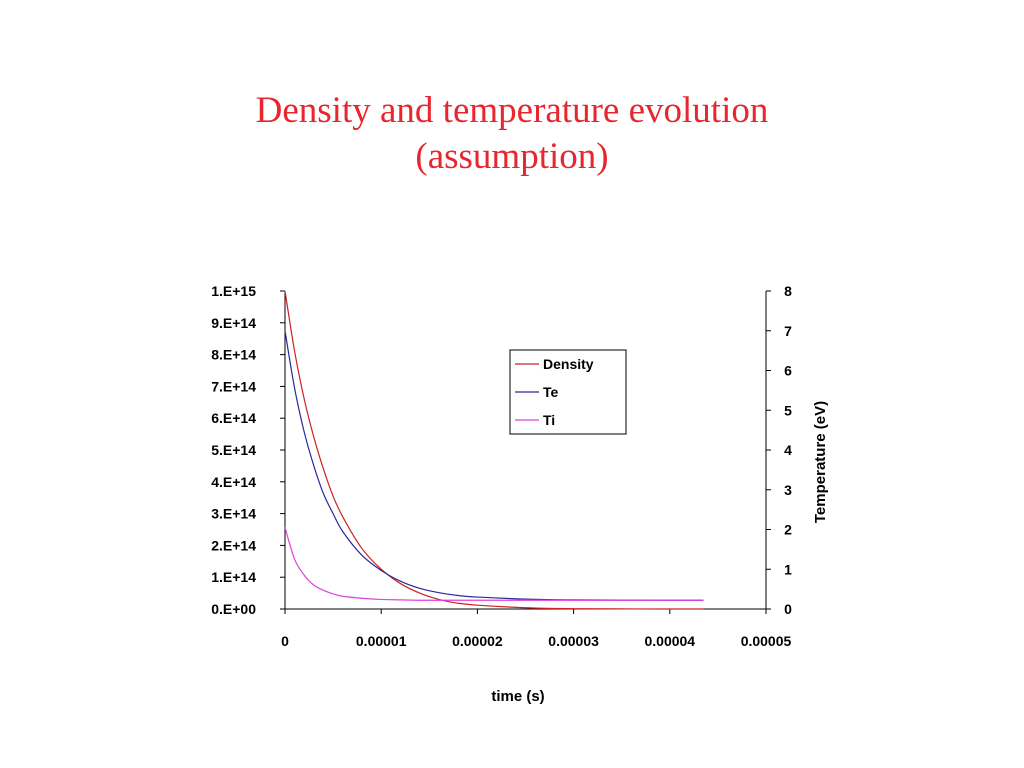 This screenshot has height=768, width=1024. Describe the element at coordinates (788, 490) in the screenshot. I see `right-axis-tick-label: 3` at that location.